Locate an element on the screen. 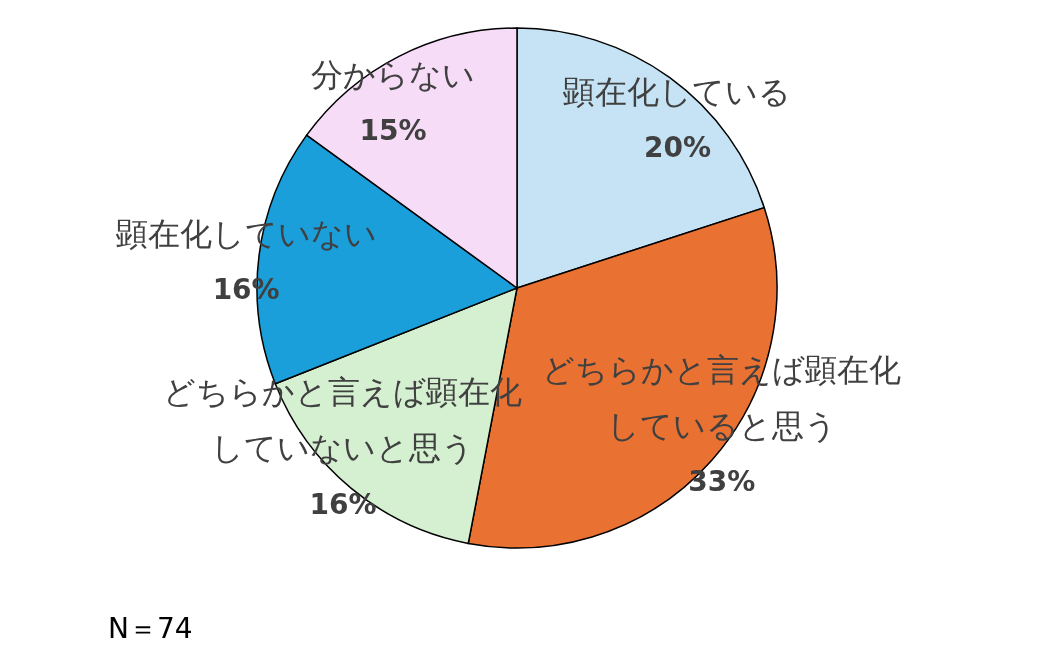  slice-label: 顕在化している is located at coordinates (677, 91).